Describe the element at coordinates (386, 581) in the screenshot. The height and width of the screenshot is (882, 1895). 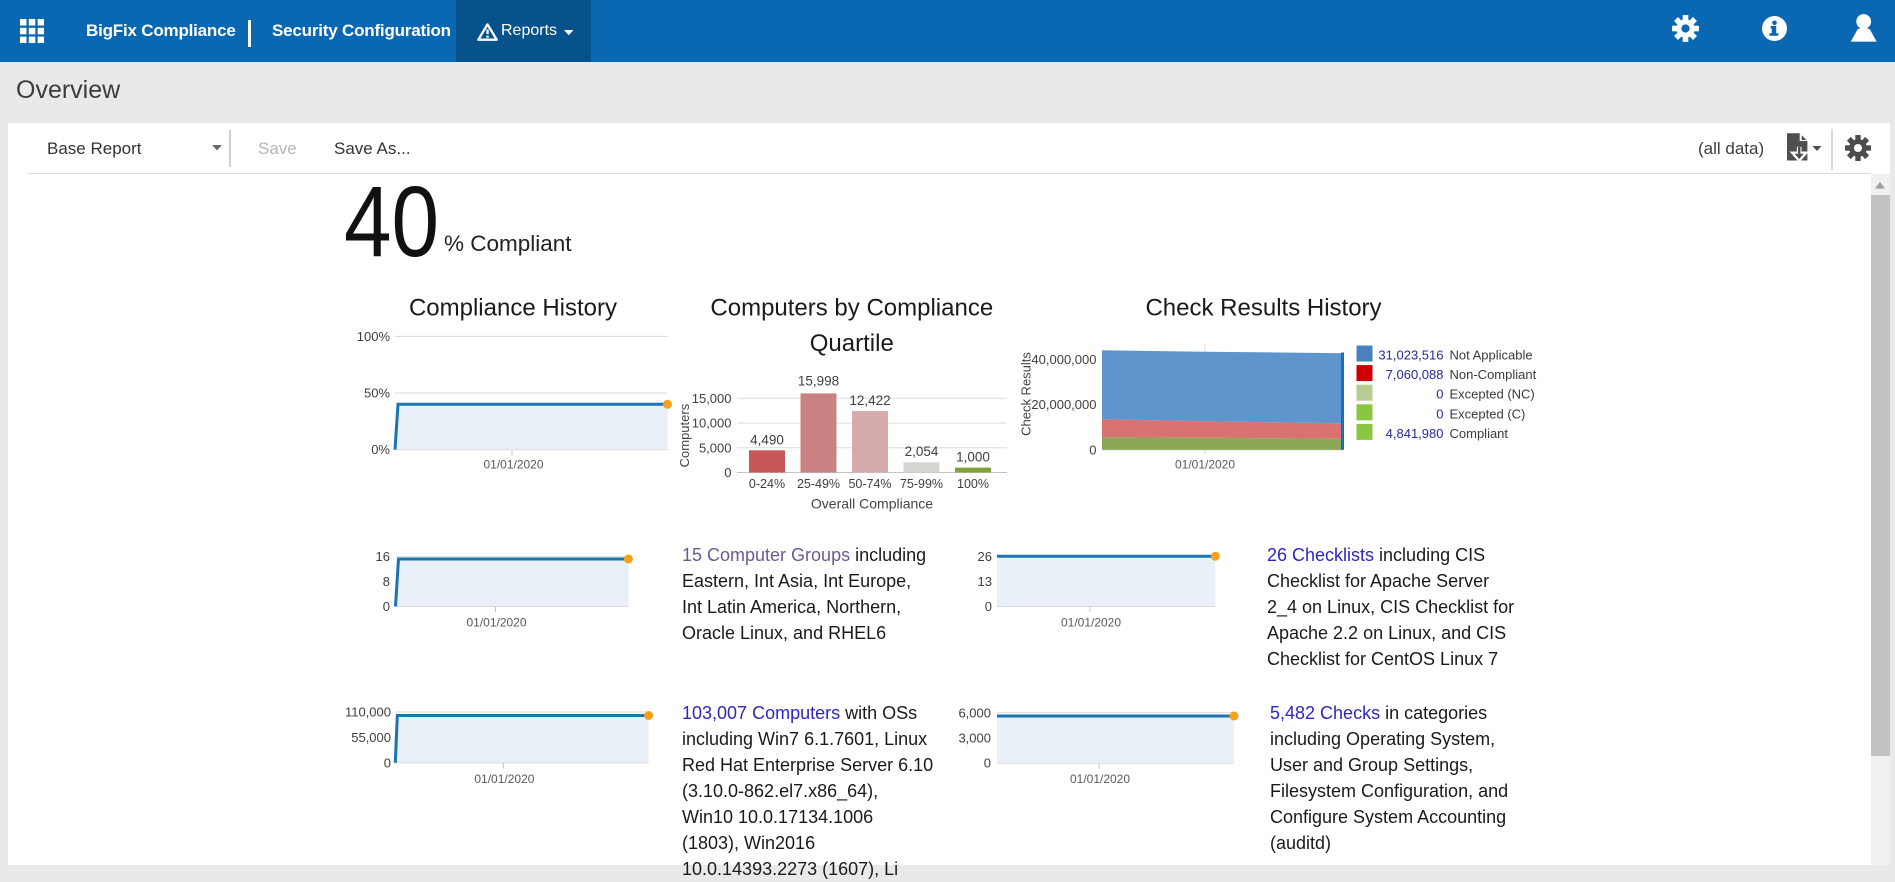
I see `svg-text: 8` at that location.